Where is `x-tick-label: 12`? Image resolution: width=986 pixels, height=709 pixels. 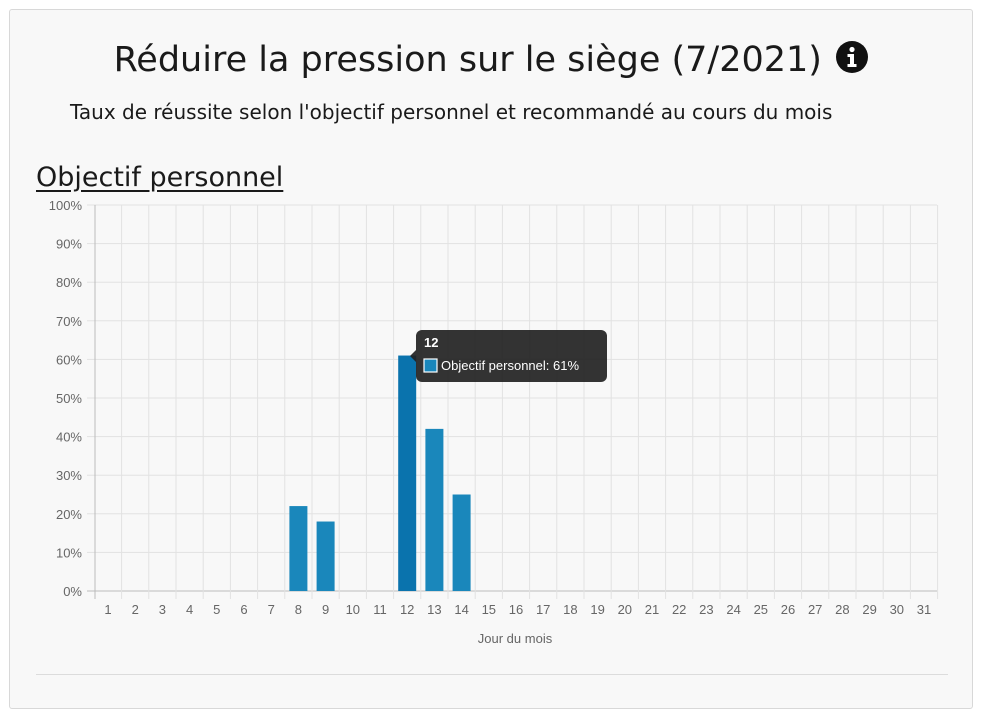
x-tick-label: 12 is located at coordinates (407, 609).